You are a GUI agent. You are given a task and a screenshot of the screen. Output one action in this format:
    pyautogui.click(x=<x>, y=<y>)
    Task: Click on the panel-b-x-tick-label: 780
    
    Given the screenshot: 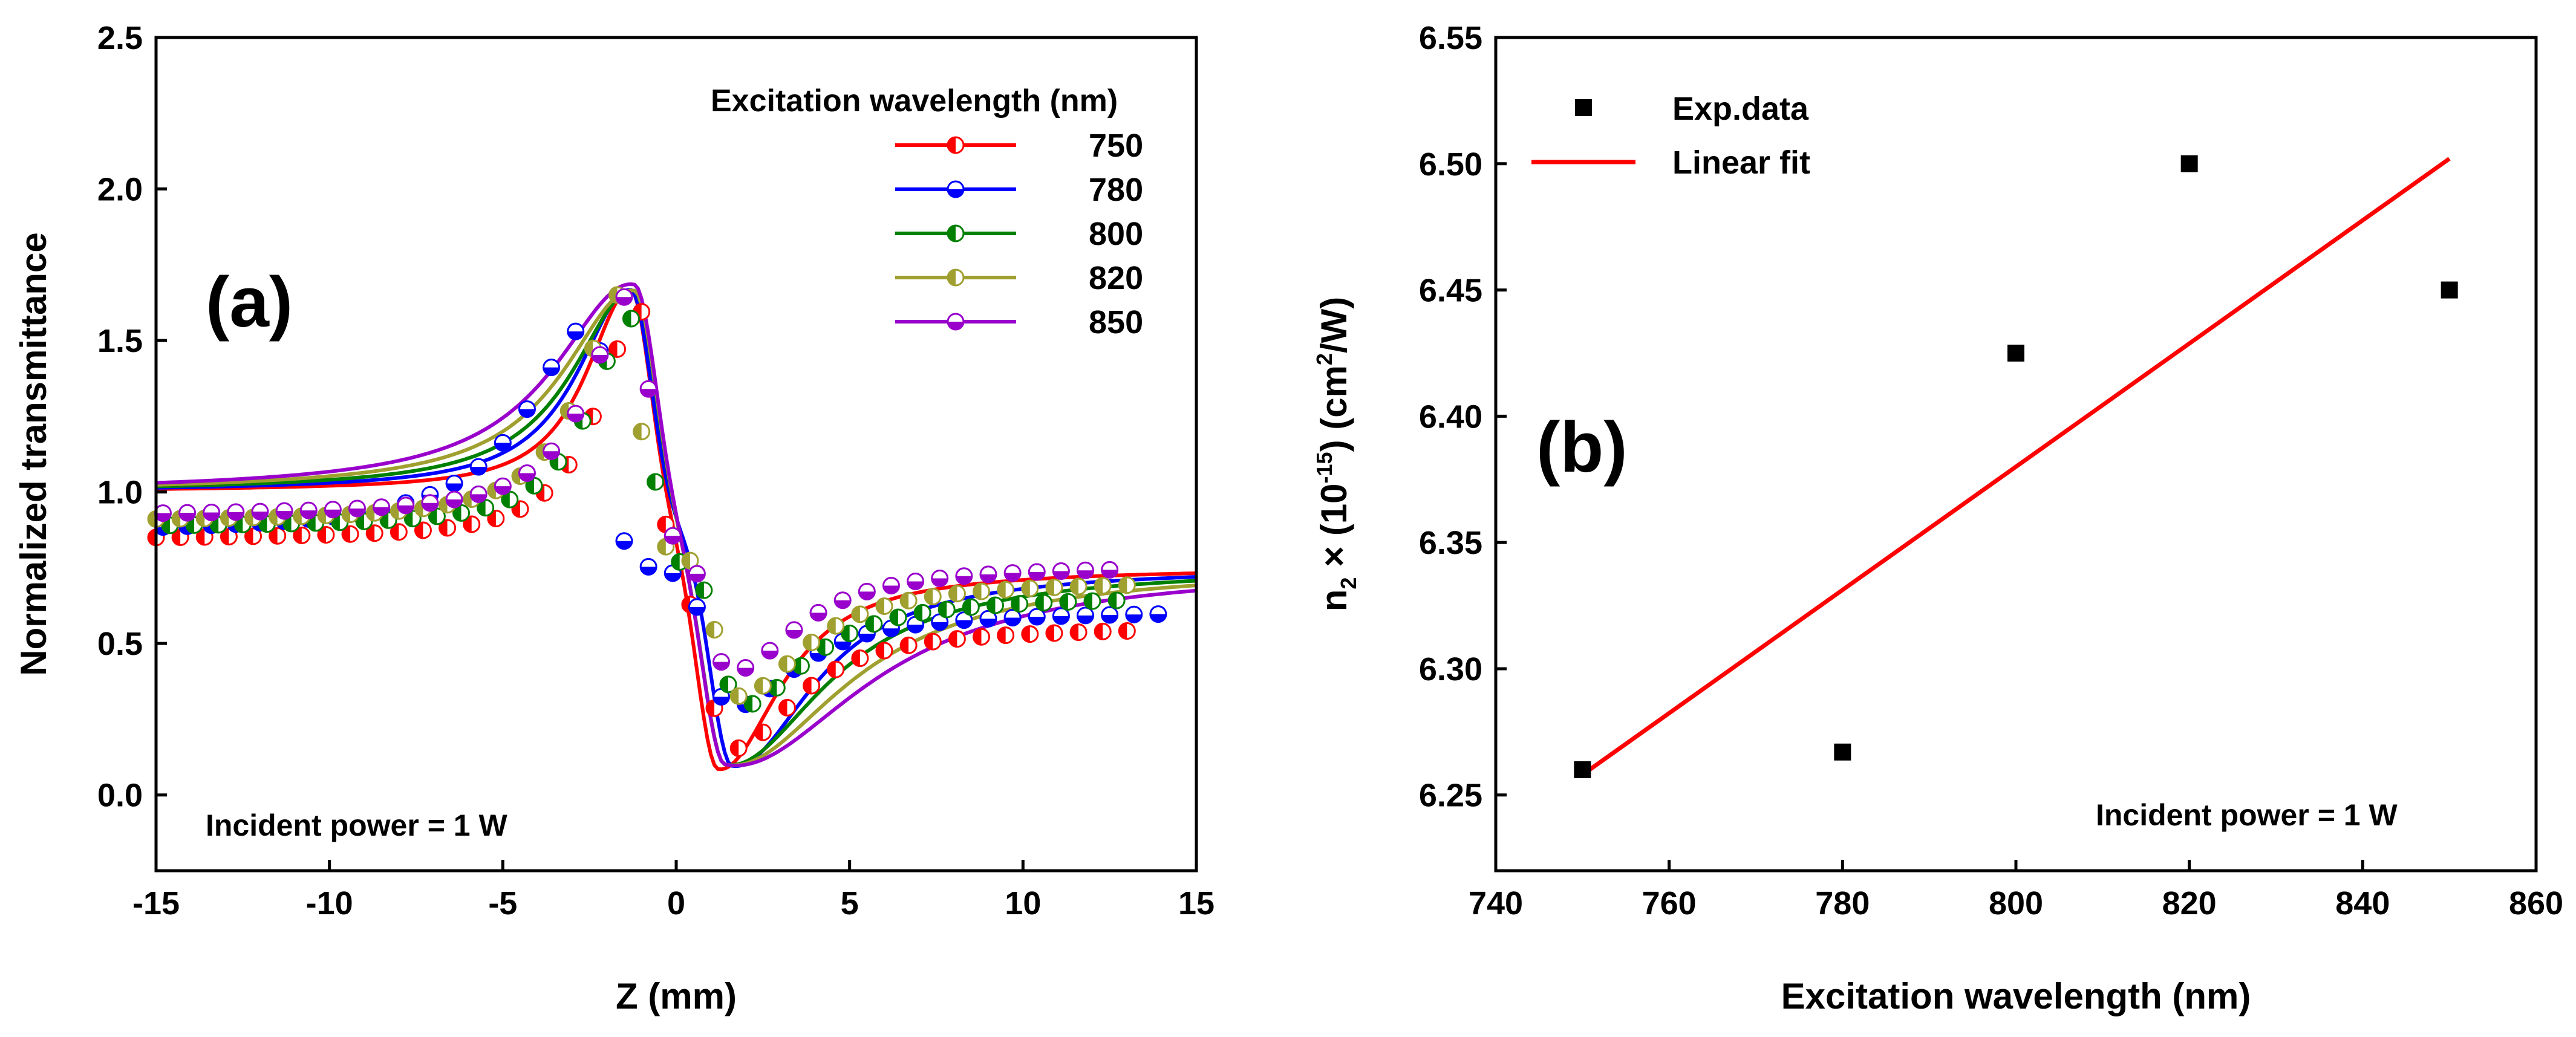 What is the action you would take?
    pyautogui.click(x=1842, y=903)
    